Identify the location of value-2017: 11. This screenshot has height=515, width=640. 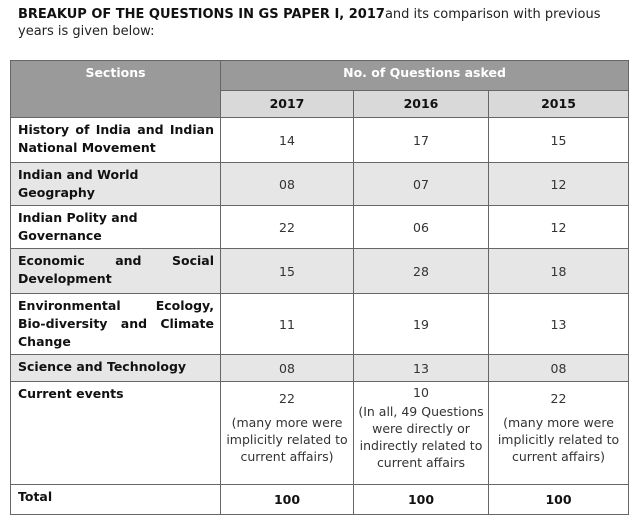
(287, 324).